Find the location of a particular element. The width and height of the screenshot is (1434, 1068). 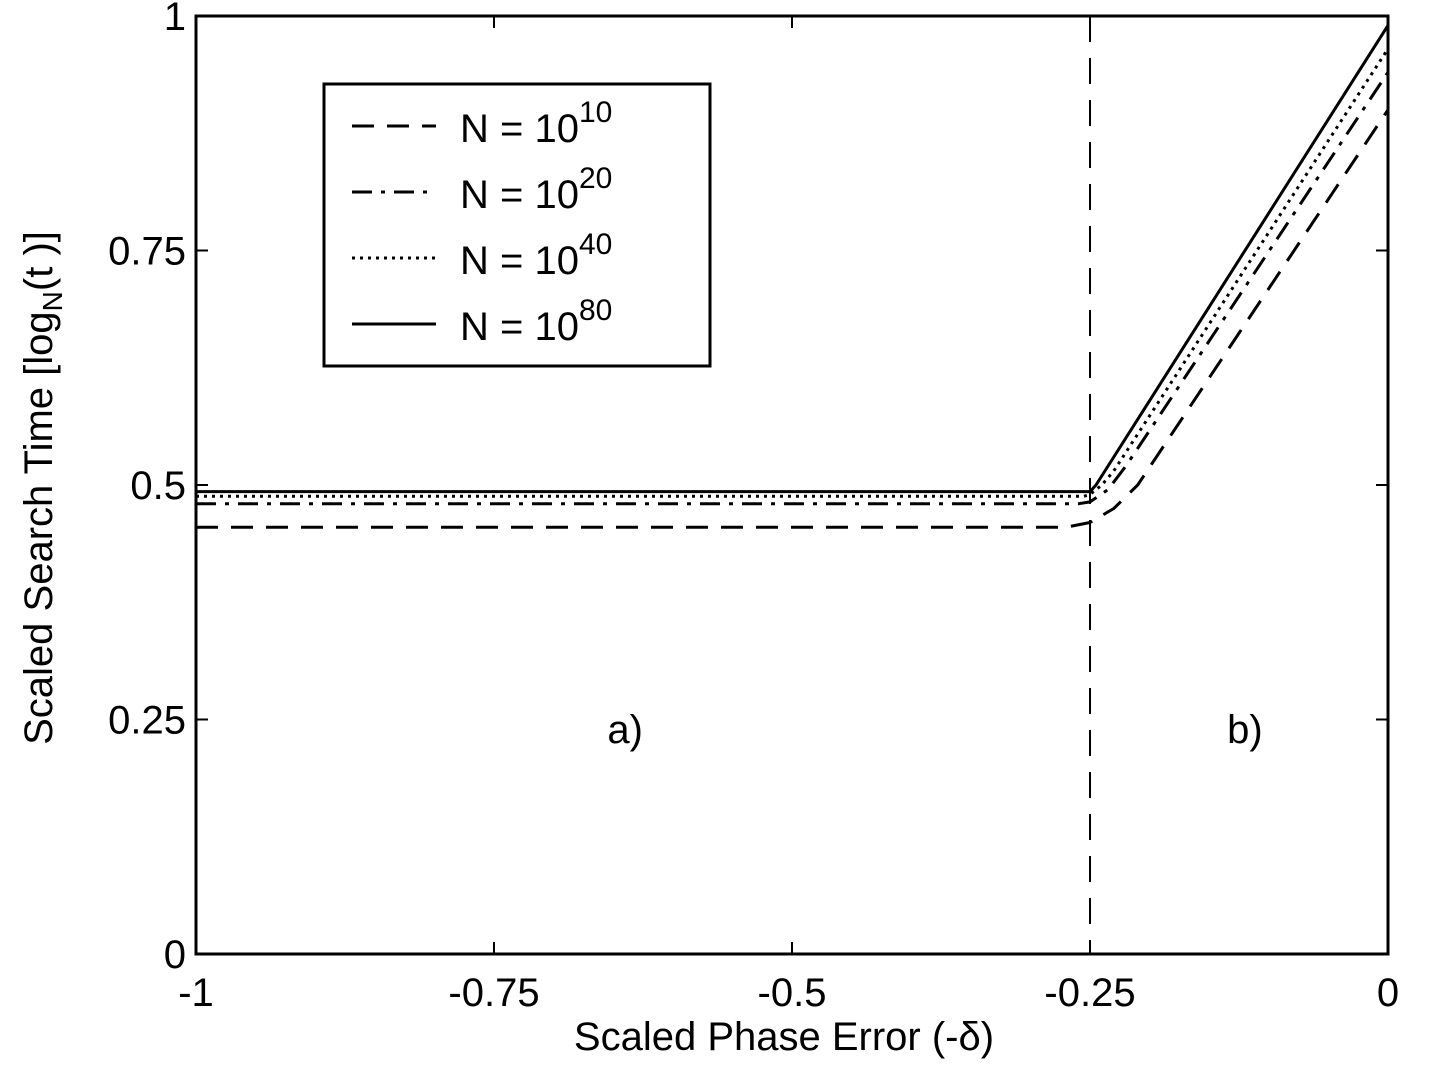

y-tick-label: 1 is located at coordinates (175, 19).